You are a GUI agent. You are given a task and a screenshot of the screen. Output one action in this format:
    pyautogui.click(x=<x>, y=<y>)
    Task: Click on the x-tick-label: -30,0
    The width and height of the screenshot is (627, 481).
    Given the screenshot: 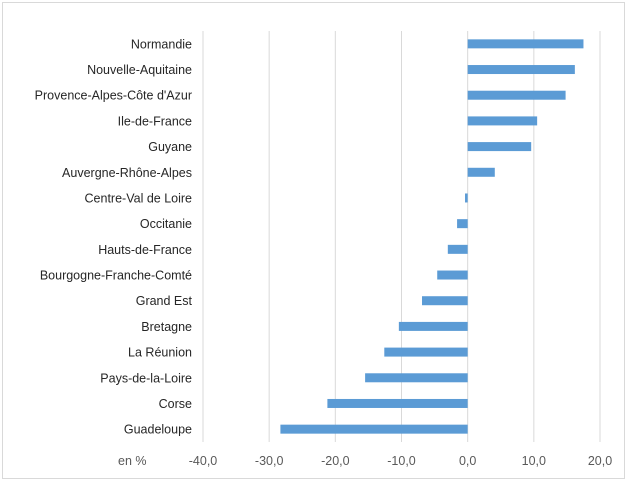 What is the action you would take?
    pyautogui.click(x=269, y=461)
    